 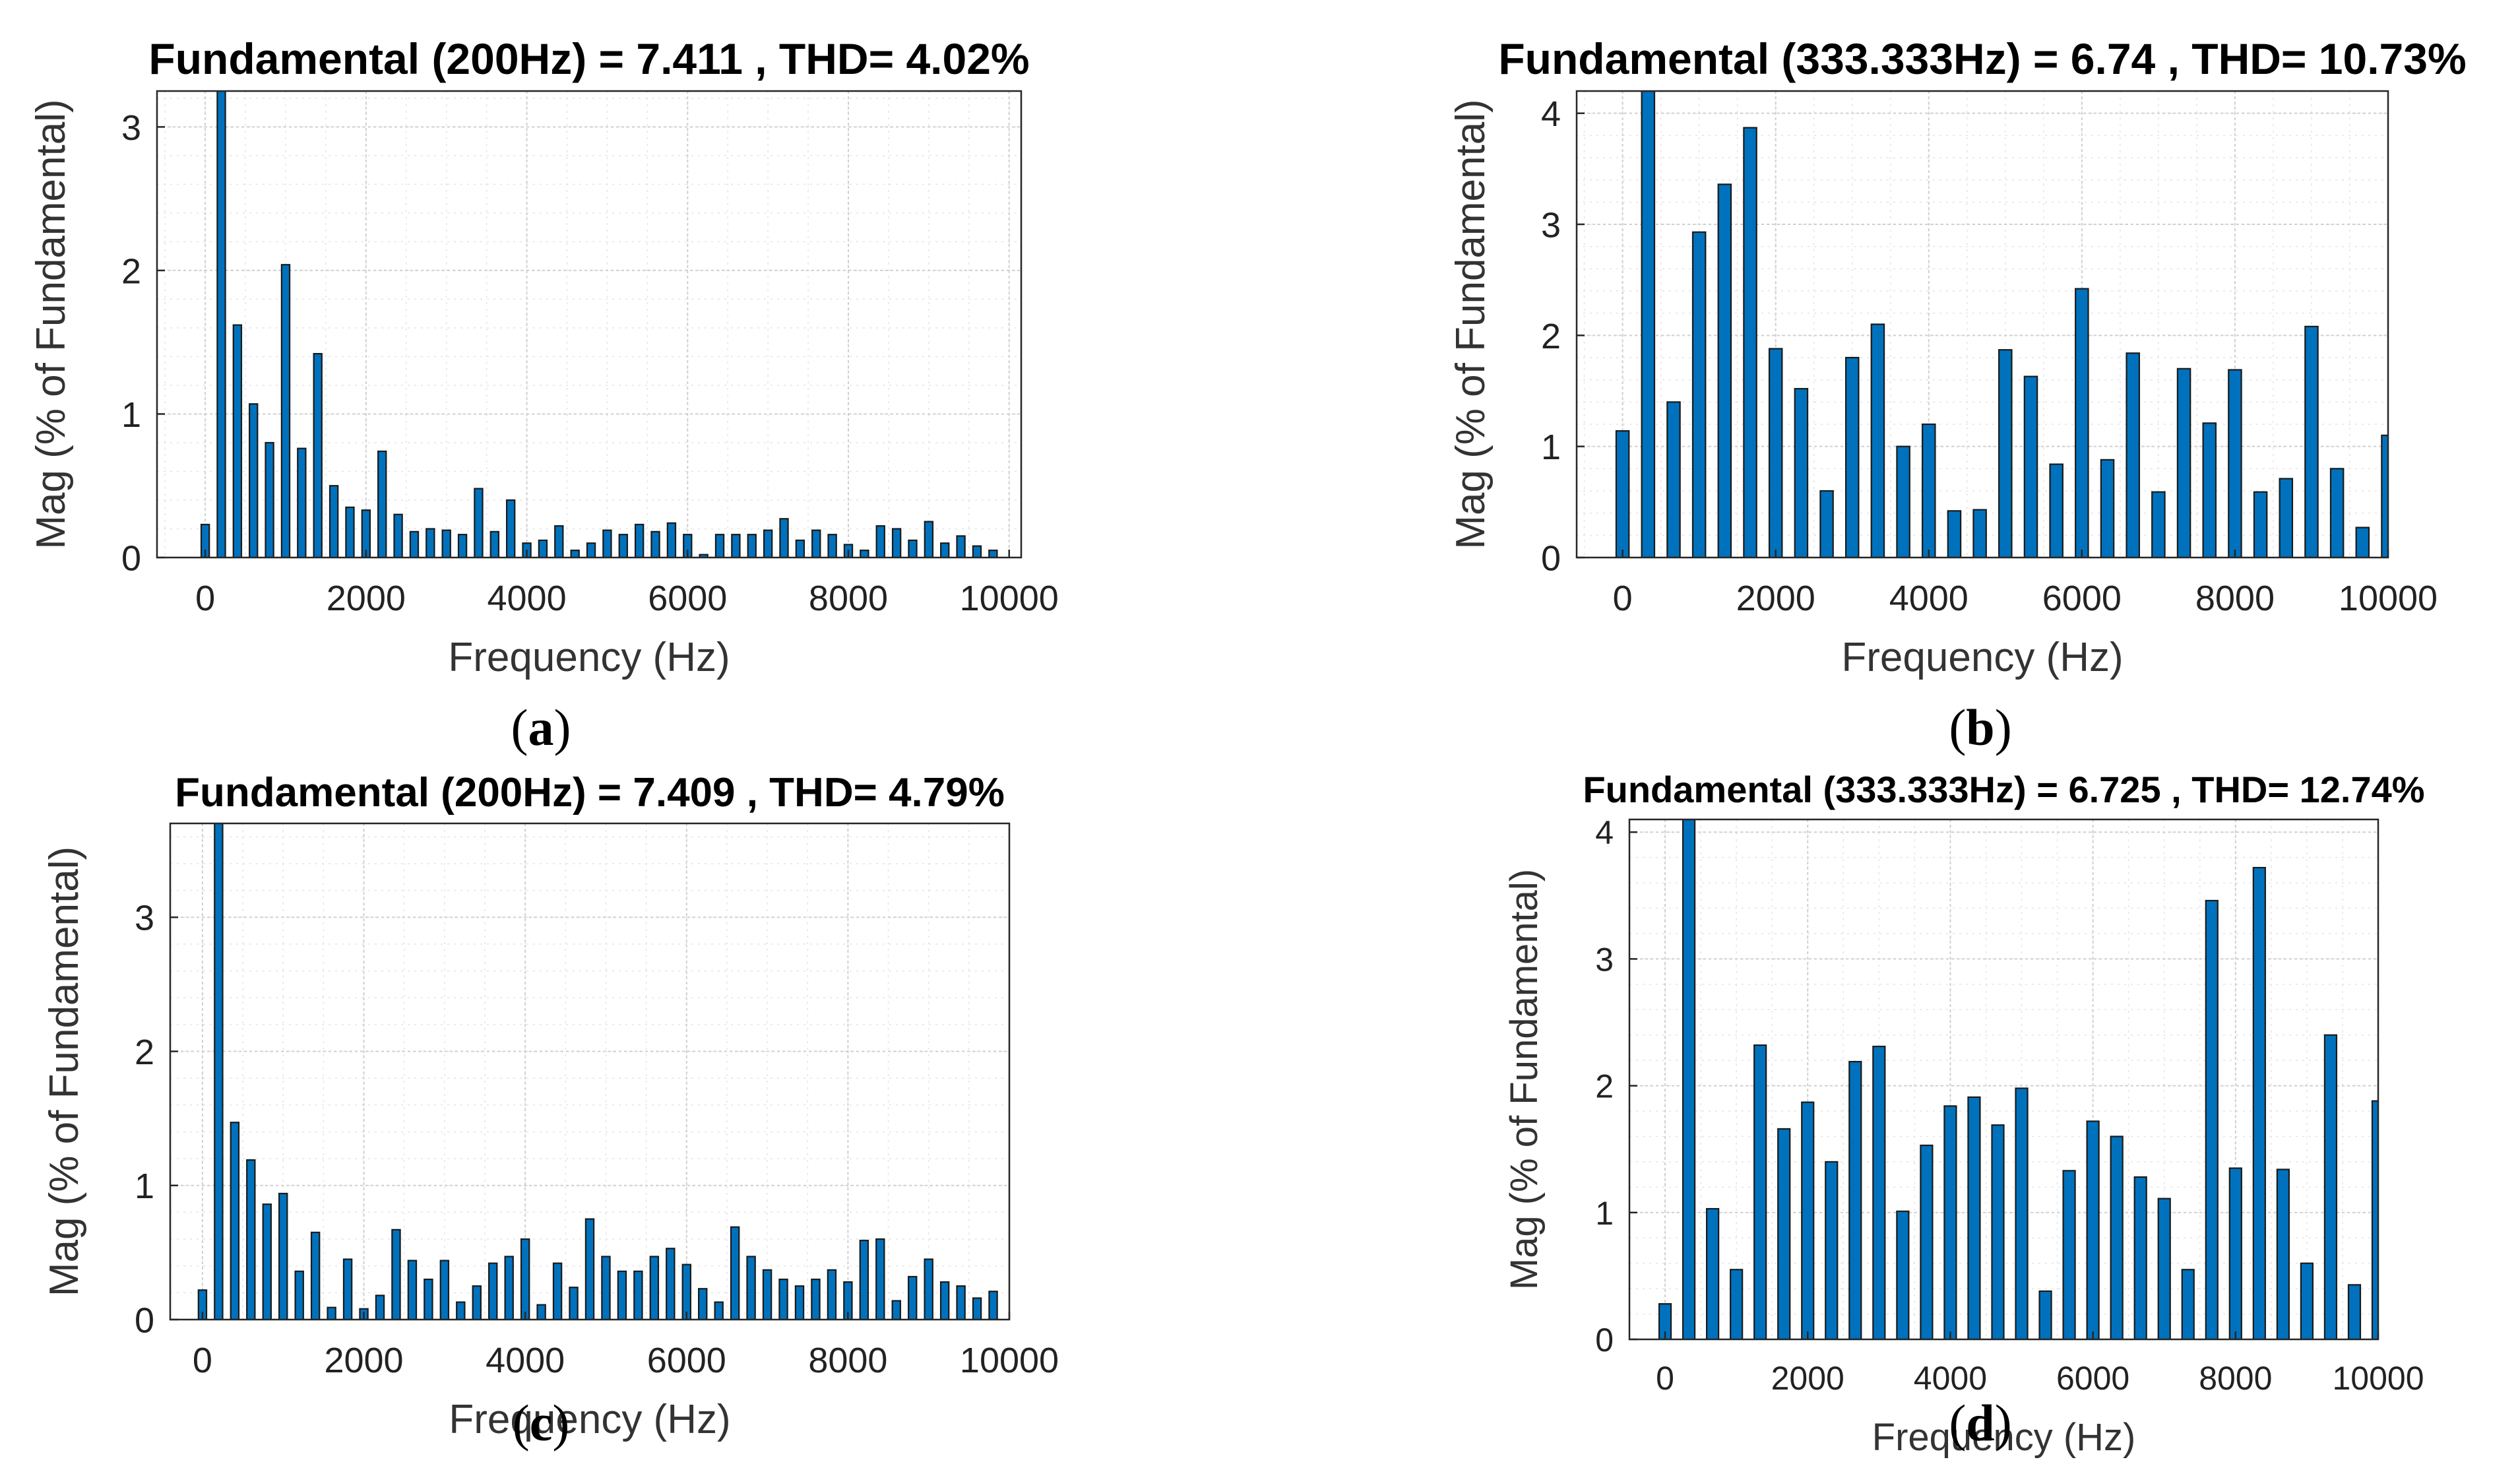 What do you see at coordinates (1009, 1360) in the screenshot?
I see `x-tick-label: 10000` at bounding box center [1009, 1360].